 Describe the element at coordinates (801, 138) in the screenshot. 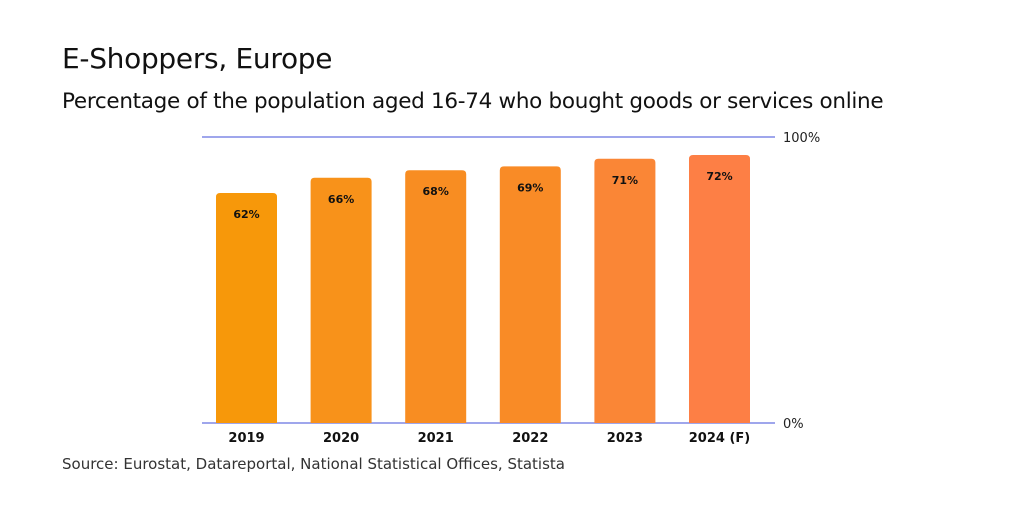

I see `y-tick-label: 100%` at that location.